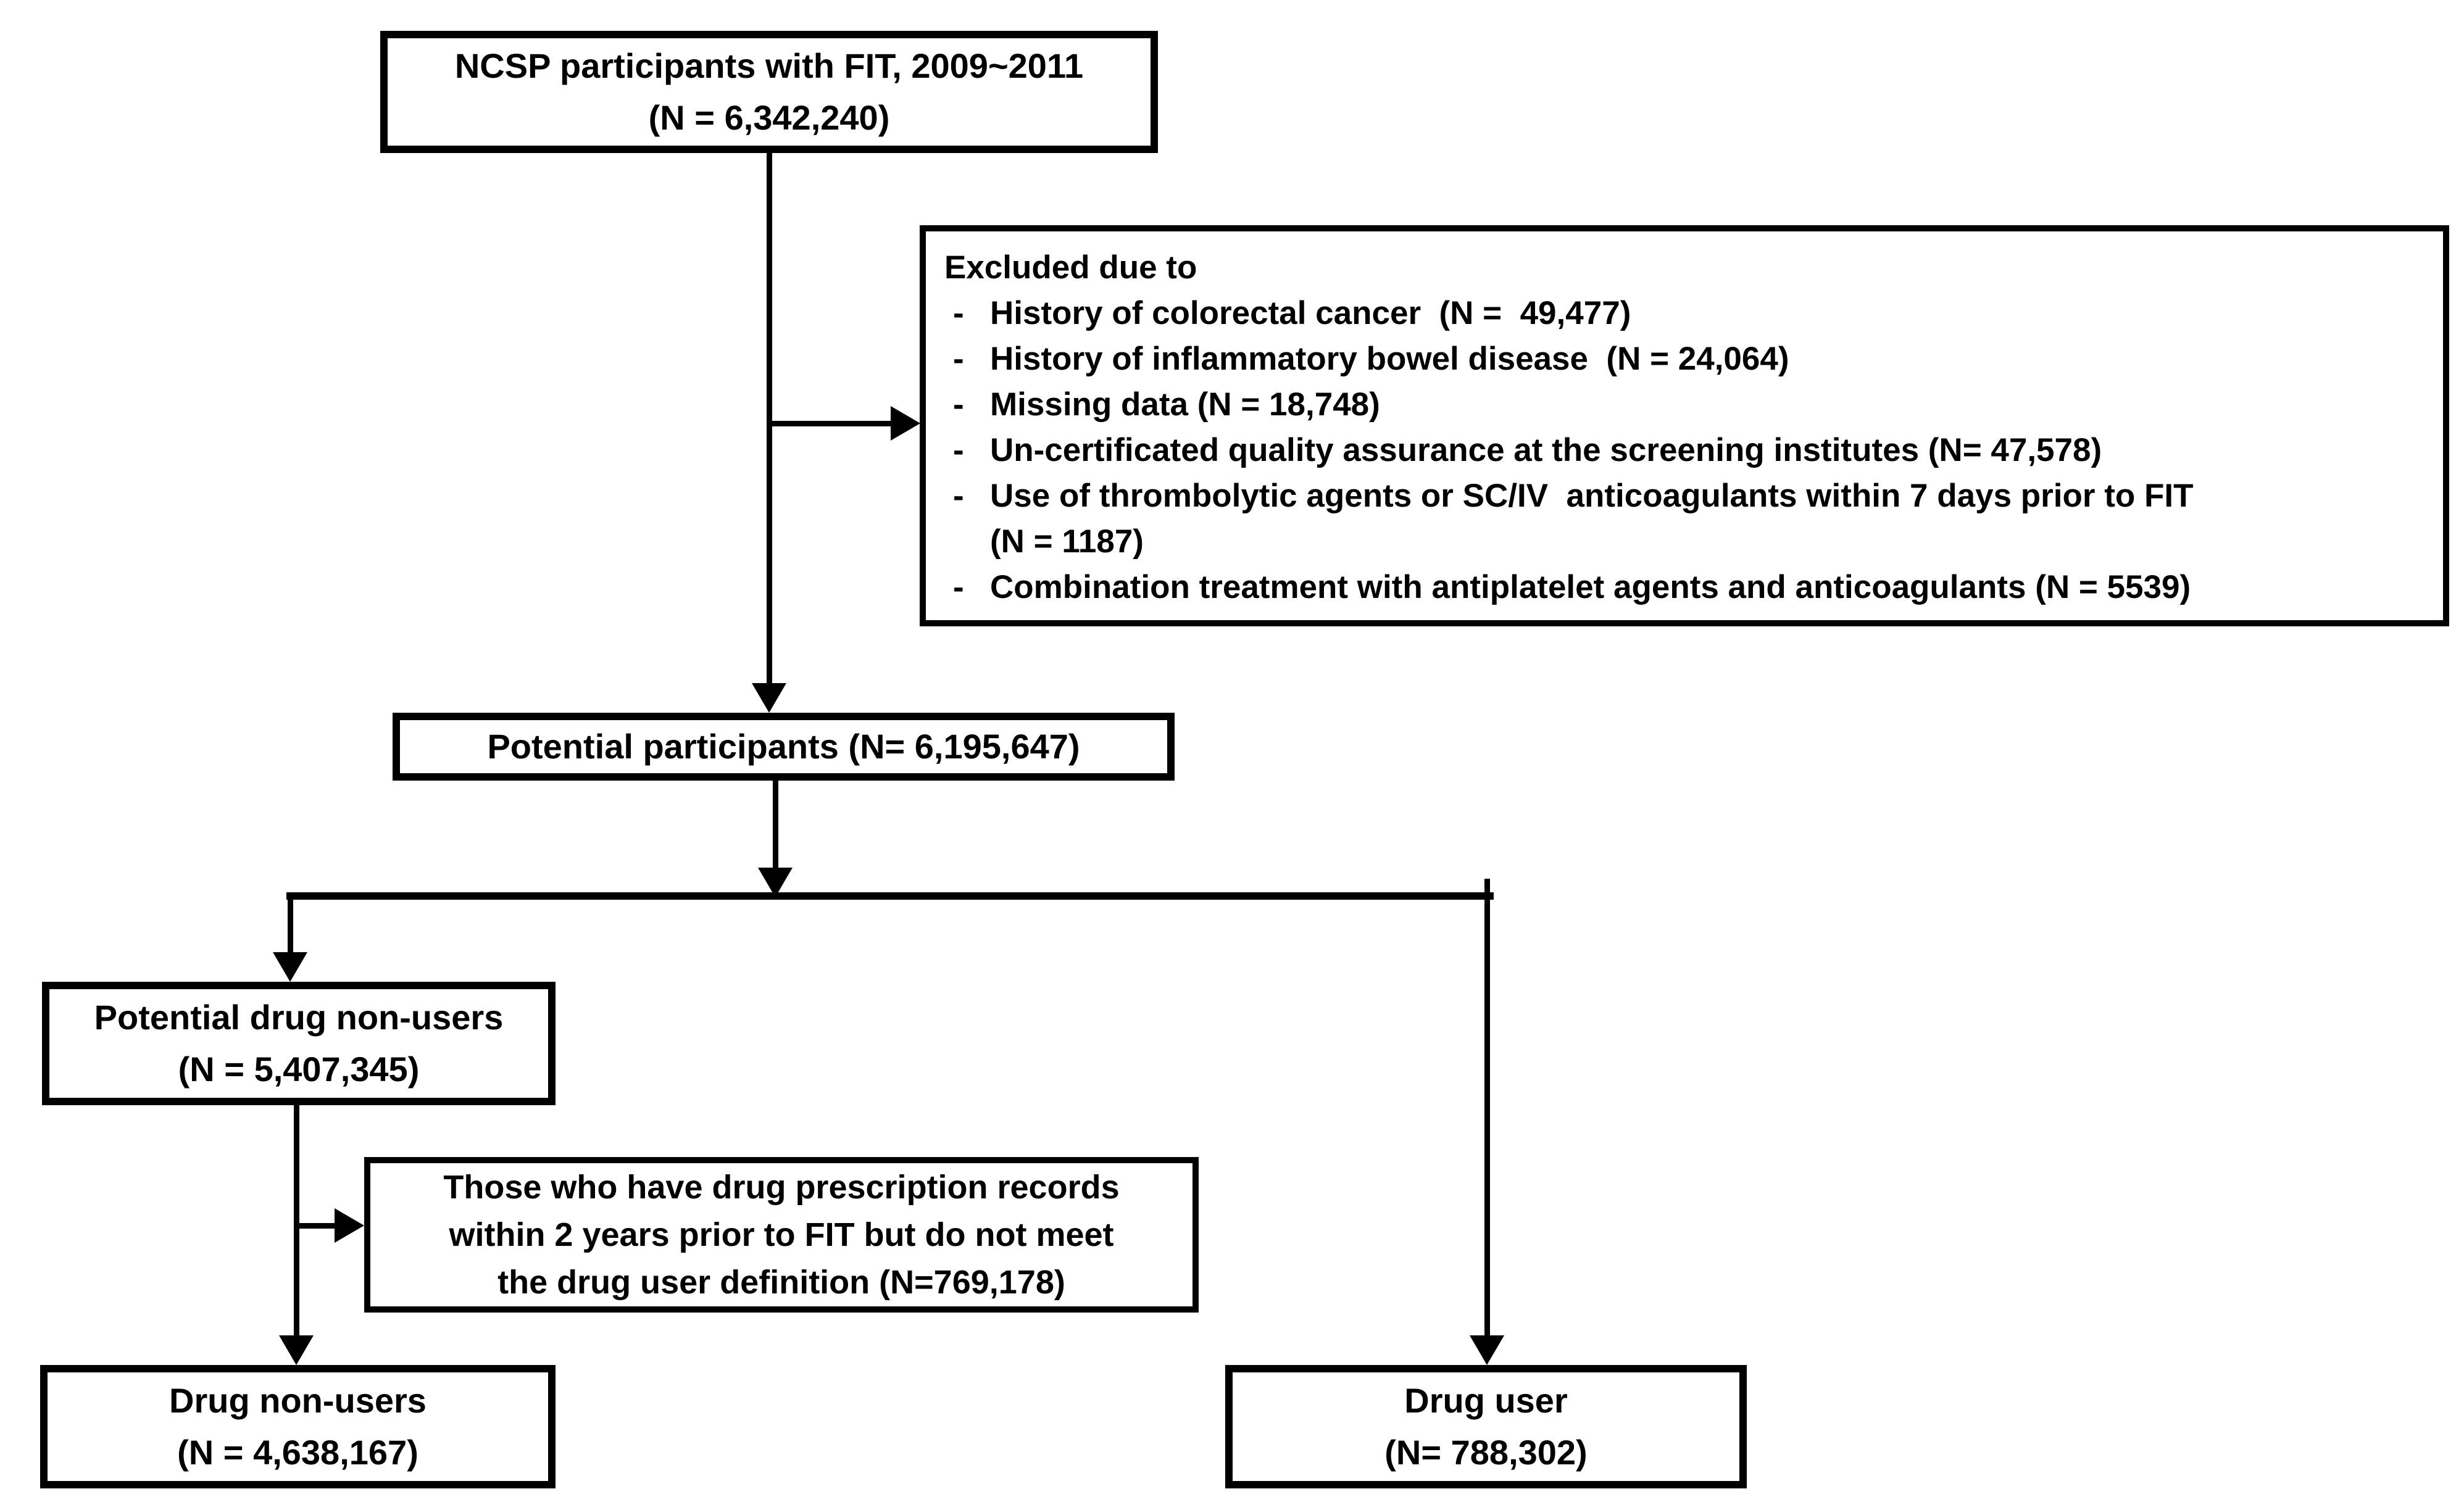  What do you see at coordinates (890, 896) in the screenshot?
I see `connector-split-horizontal` at bounding box center [890, 896].